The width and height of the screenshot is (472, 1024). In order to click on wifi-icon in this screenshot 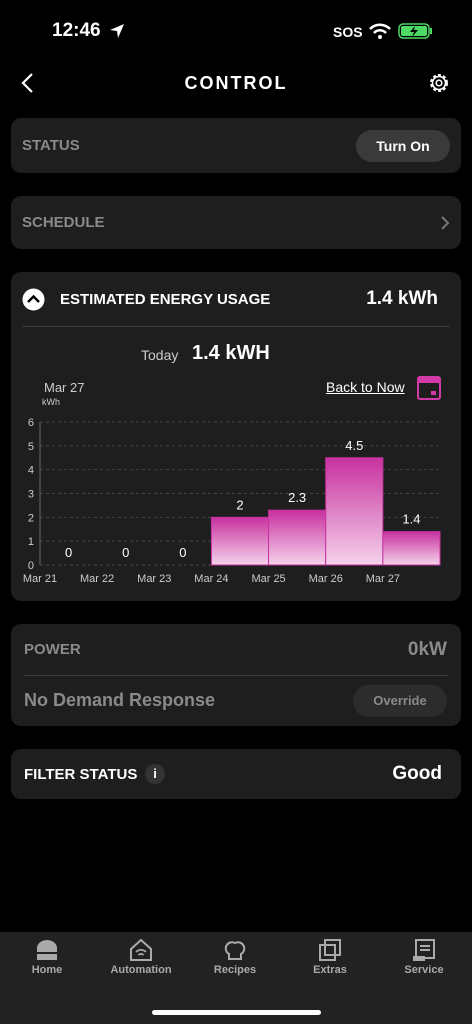, I will do `click(380, 31)`.